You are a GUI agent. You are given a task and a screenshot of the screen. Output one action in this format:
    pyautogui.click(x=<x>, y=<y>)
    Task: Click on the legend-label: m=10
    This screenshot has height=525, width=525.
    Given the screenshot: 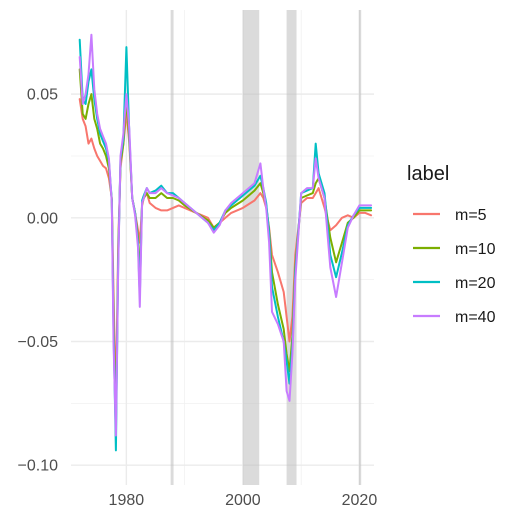 What is the action you would take?
    pyautogui.click(x=475, y=249)
    